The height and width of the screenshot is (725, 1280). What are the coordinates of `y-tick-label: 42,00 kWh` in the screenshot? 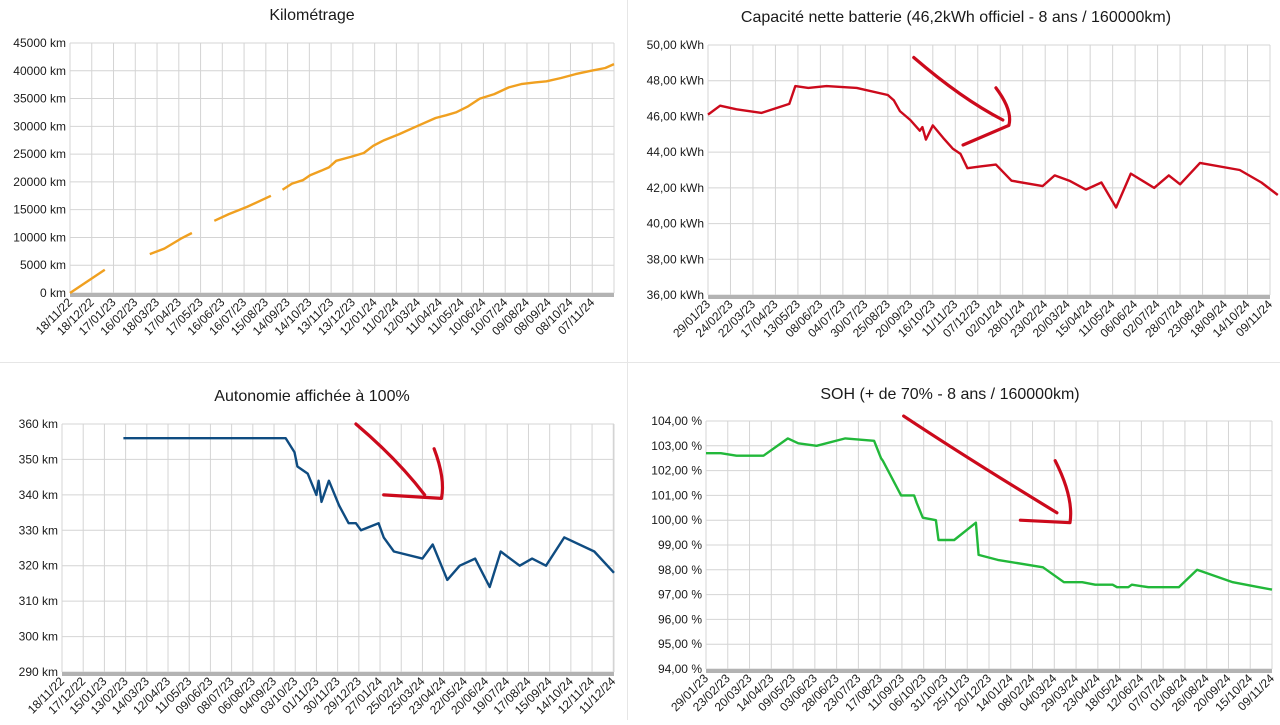 It's located at (675, 188).